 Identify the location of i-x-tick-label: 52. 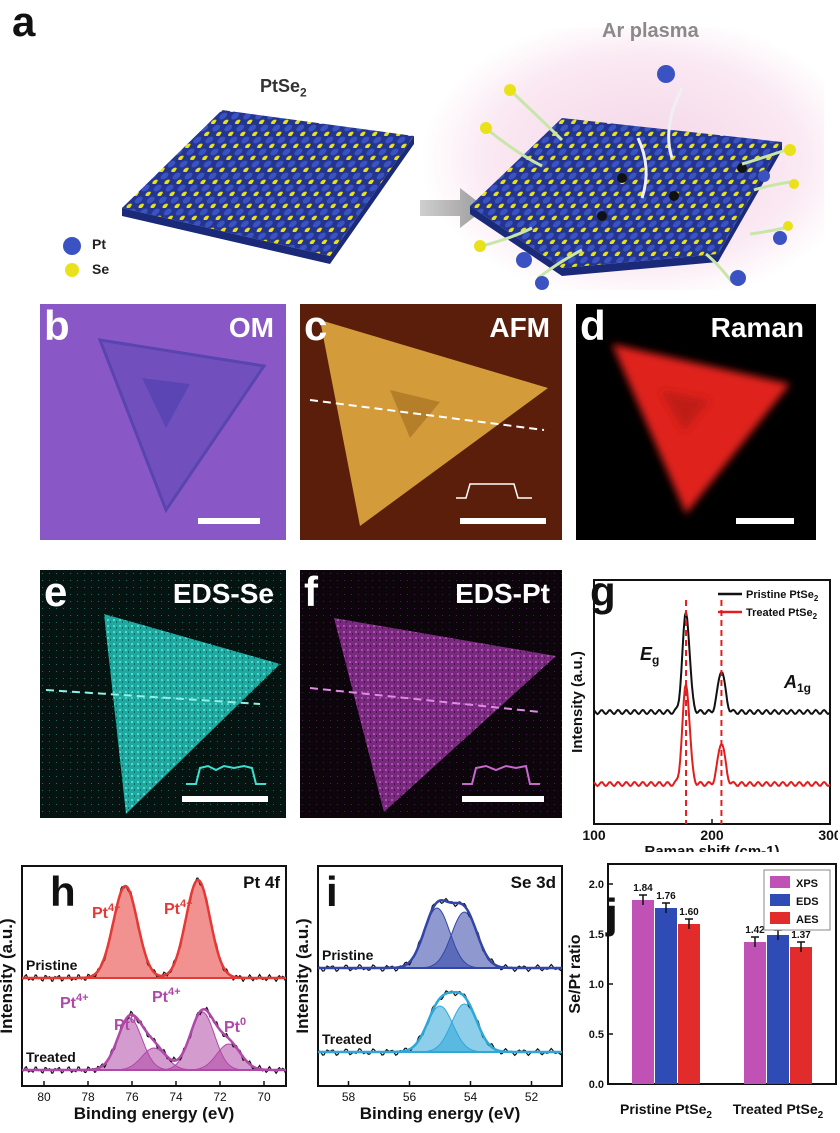
(532, 1097).